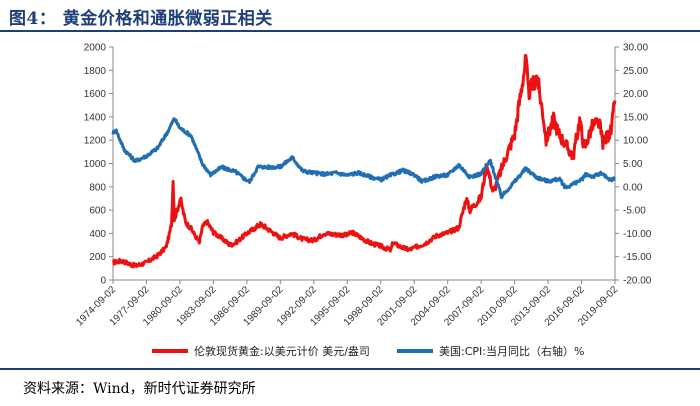  Describe the element at coordinates (635, 141) in the screenshot. I see `right-tick-label: 10.00` at that location.